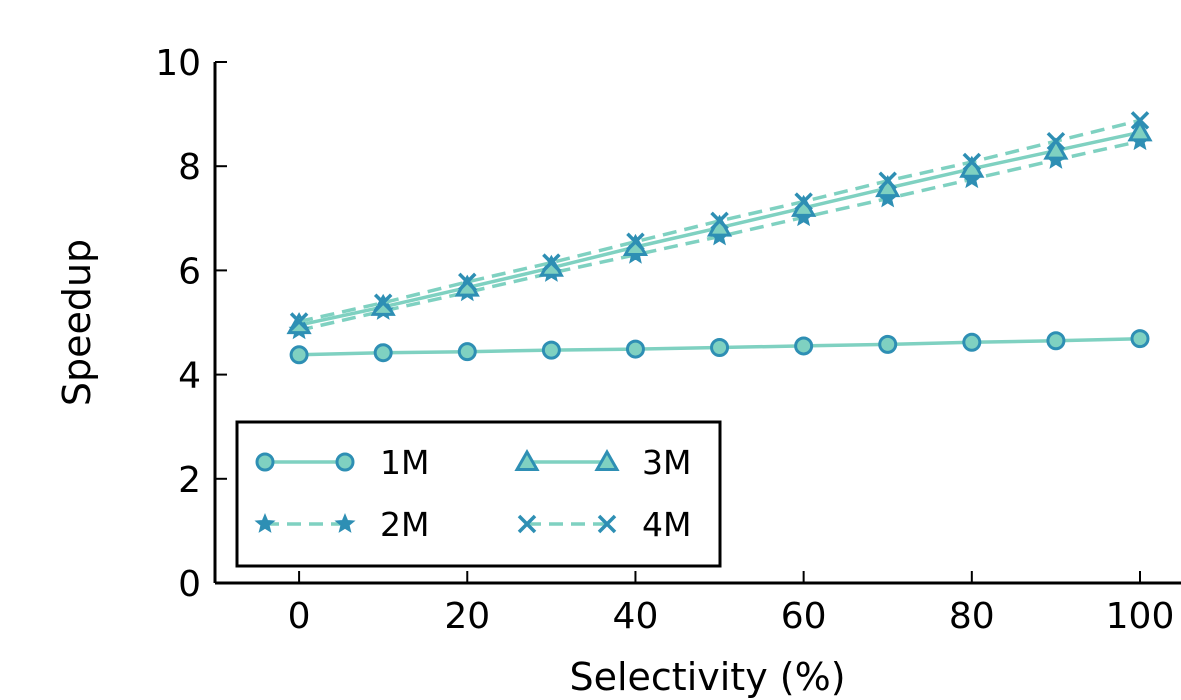 The width and height of the screenshot is (1181, 700). Describe the element at coordinates (707, 677) in the screenshot. I see `x-axis-label: Selectivity (%)` at that location.